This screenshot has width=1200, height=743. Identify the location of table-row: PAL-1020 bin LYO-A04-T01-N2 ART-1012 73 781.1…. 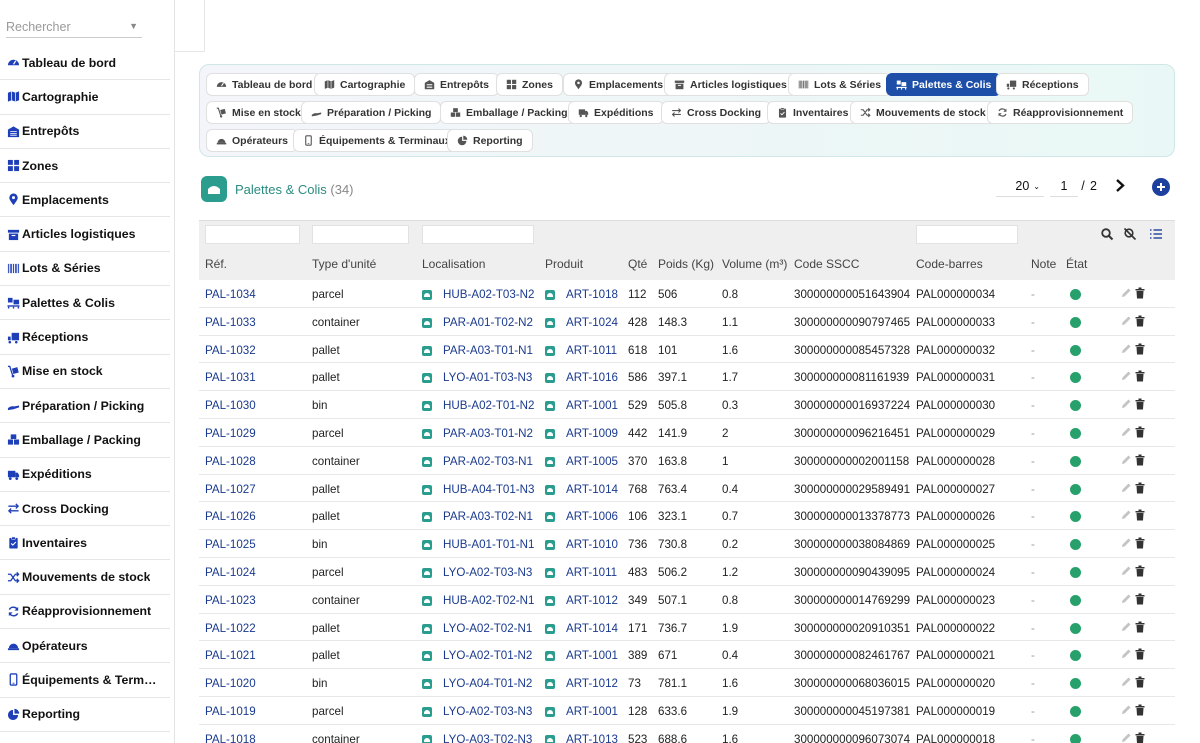
(687, 683).